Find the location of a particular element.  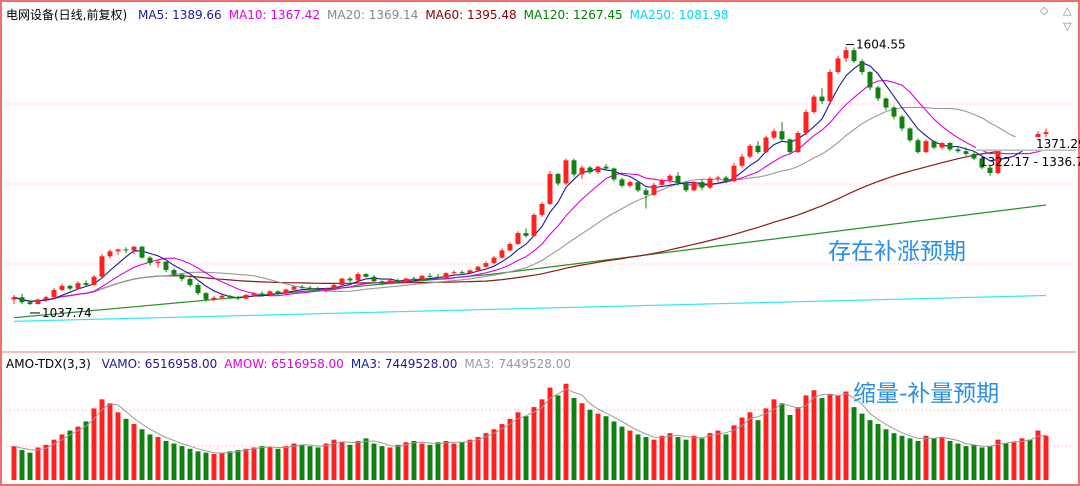

expand-icon: ◇ is located at coordinates (1044, 10).